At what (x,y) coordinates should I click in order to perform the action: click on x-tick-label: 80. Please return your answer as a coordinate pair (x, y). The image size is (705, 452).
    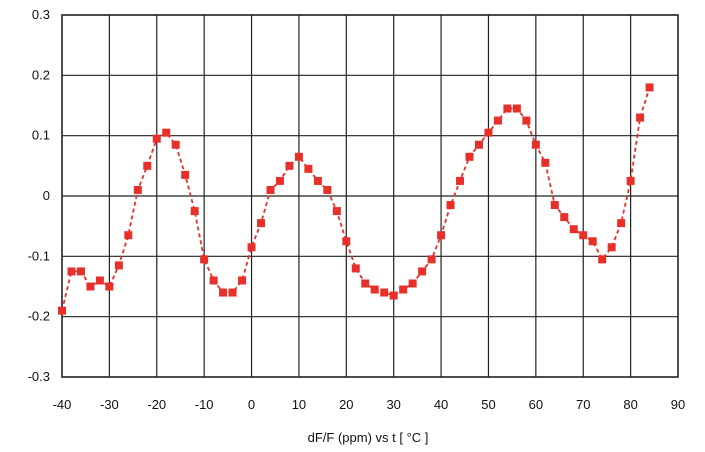
    Looking at the image, I should click on (630, 404).